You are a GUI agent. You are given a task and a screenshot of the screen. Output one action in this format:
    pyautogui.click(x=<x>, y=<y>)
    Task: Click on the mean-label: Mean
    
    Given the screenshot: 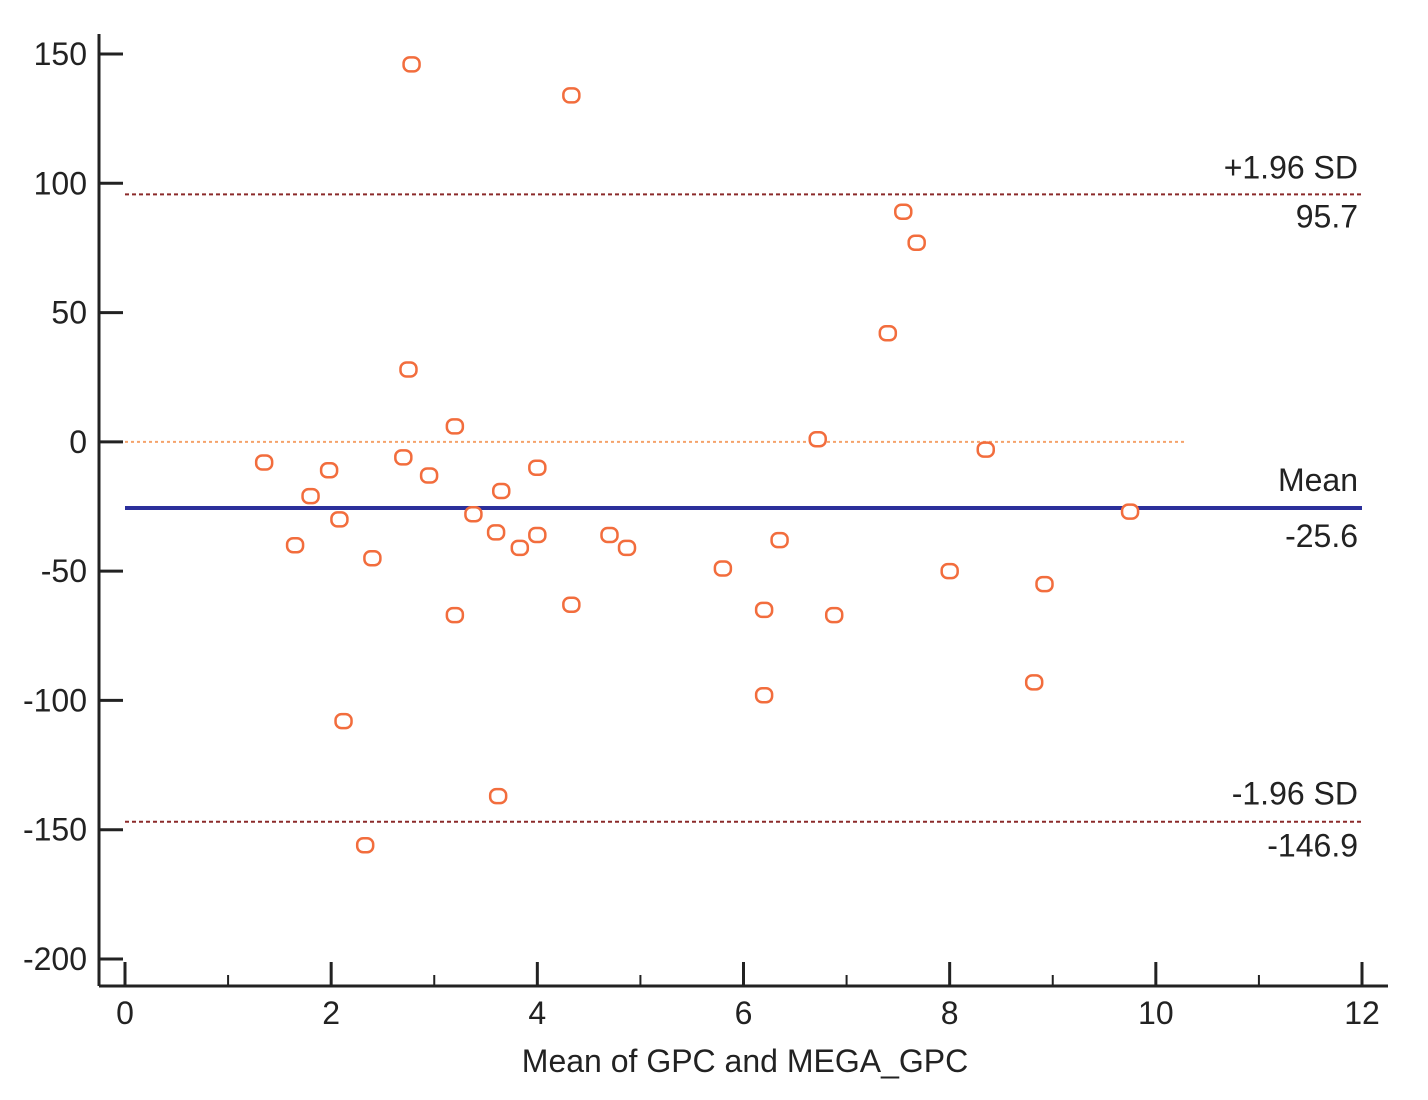 What is the action you would take?
    pyautogui.click(x=1318, y=480)
    